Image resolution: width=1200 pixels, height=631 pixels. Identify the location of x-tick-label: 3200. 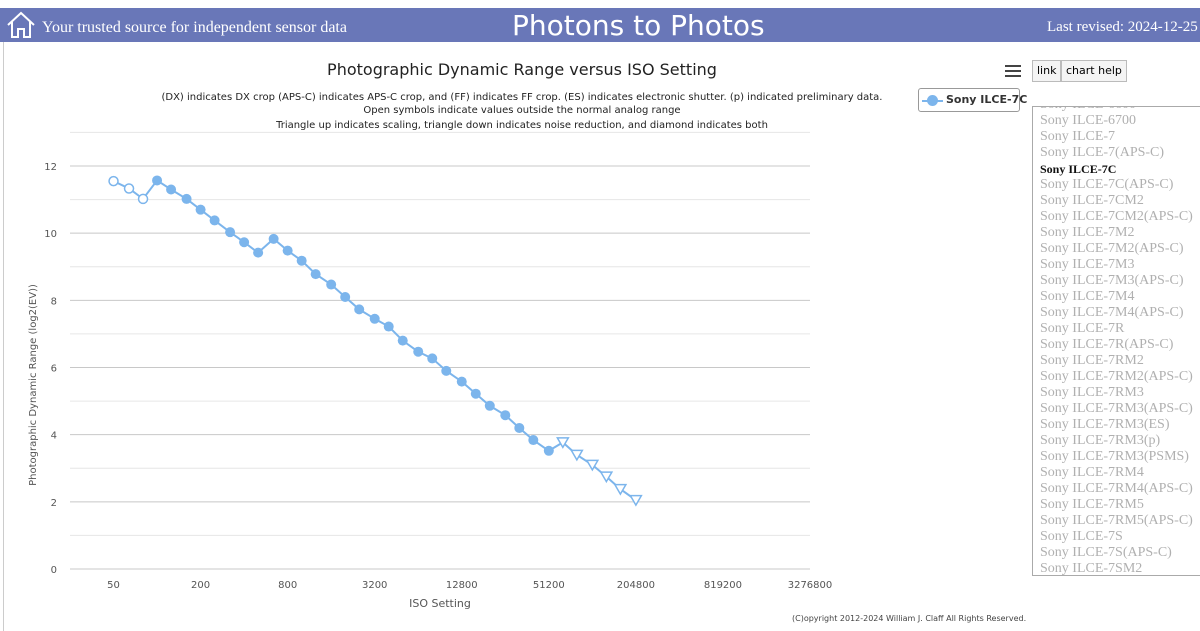
(374, 585).